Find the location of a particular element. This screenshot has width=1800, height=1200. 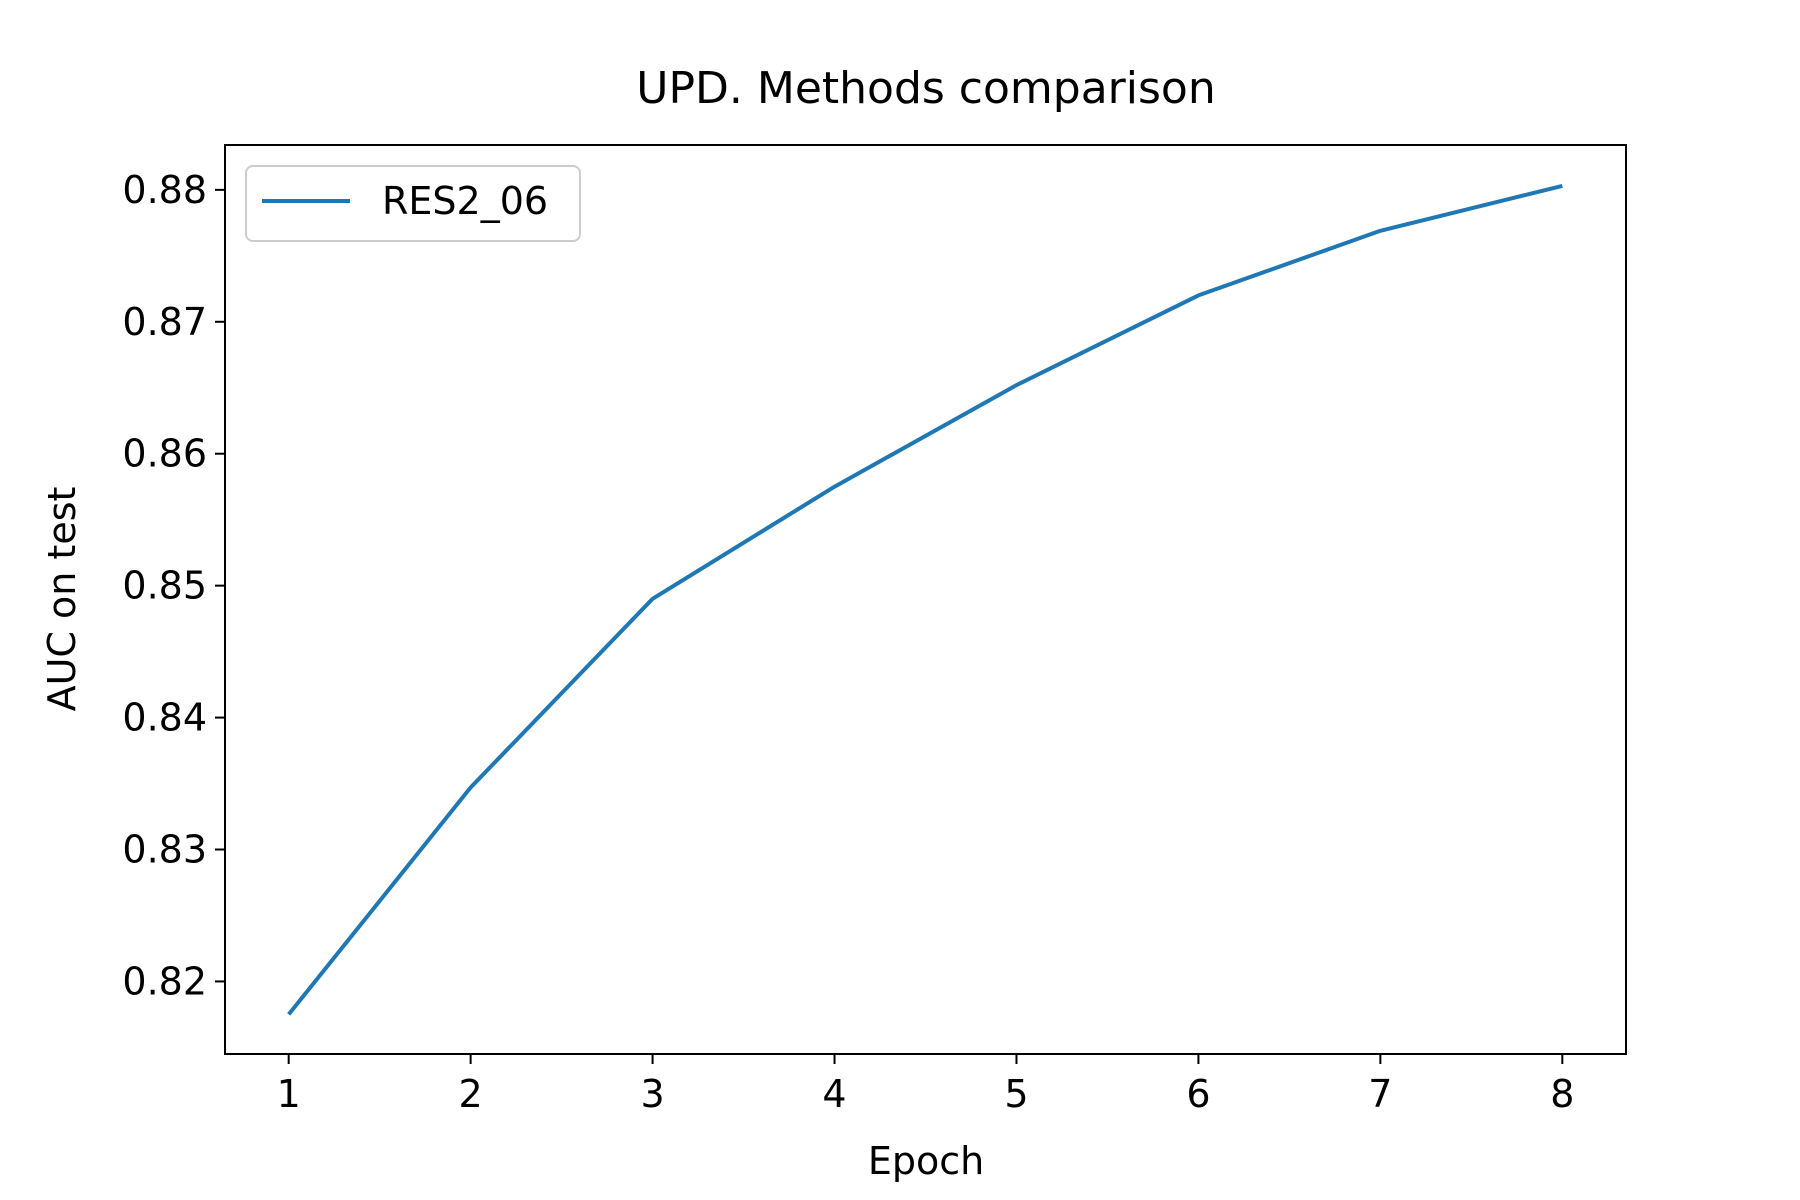

legend: RES2_06 is located at coordinates (413, 203).